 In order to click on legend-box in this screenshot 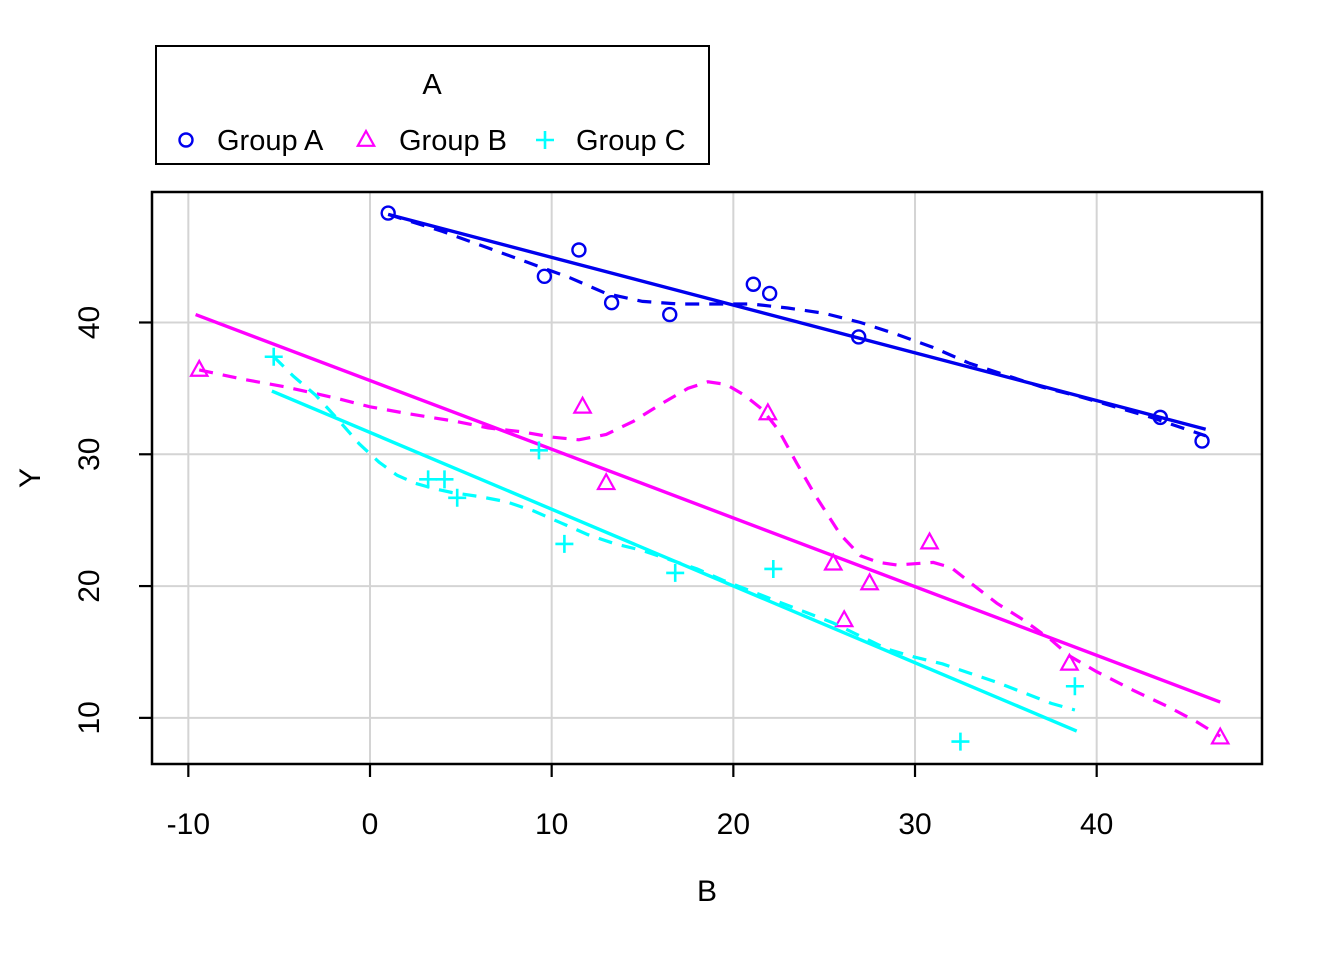, I will do `click(432, 105)`.